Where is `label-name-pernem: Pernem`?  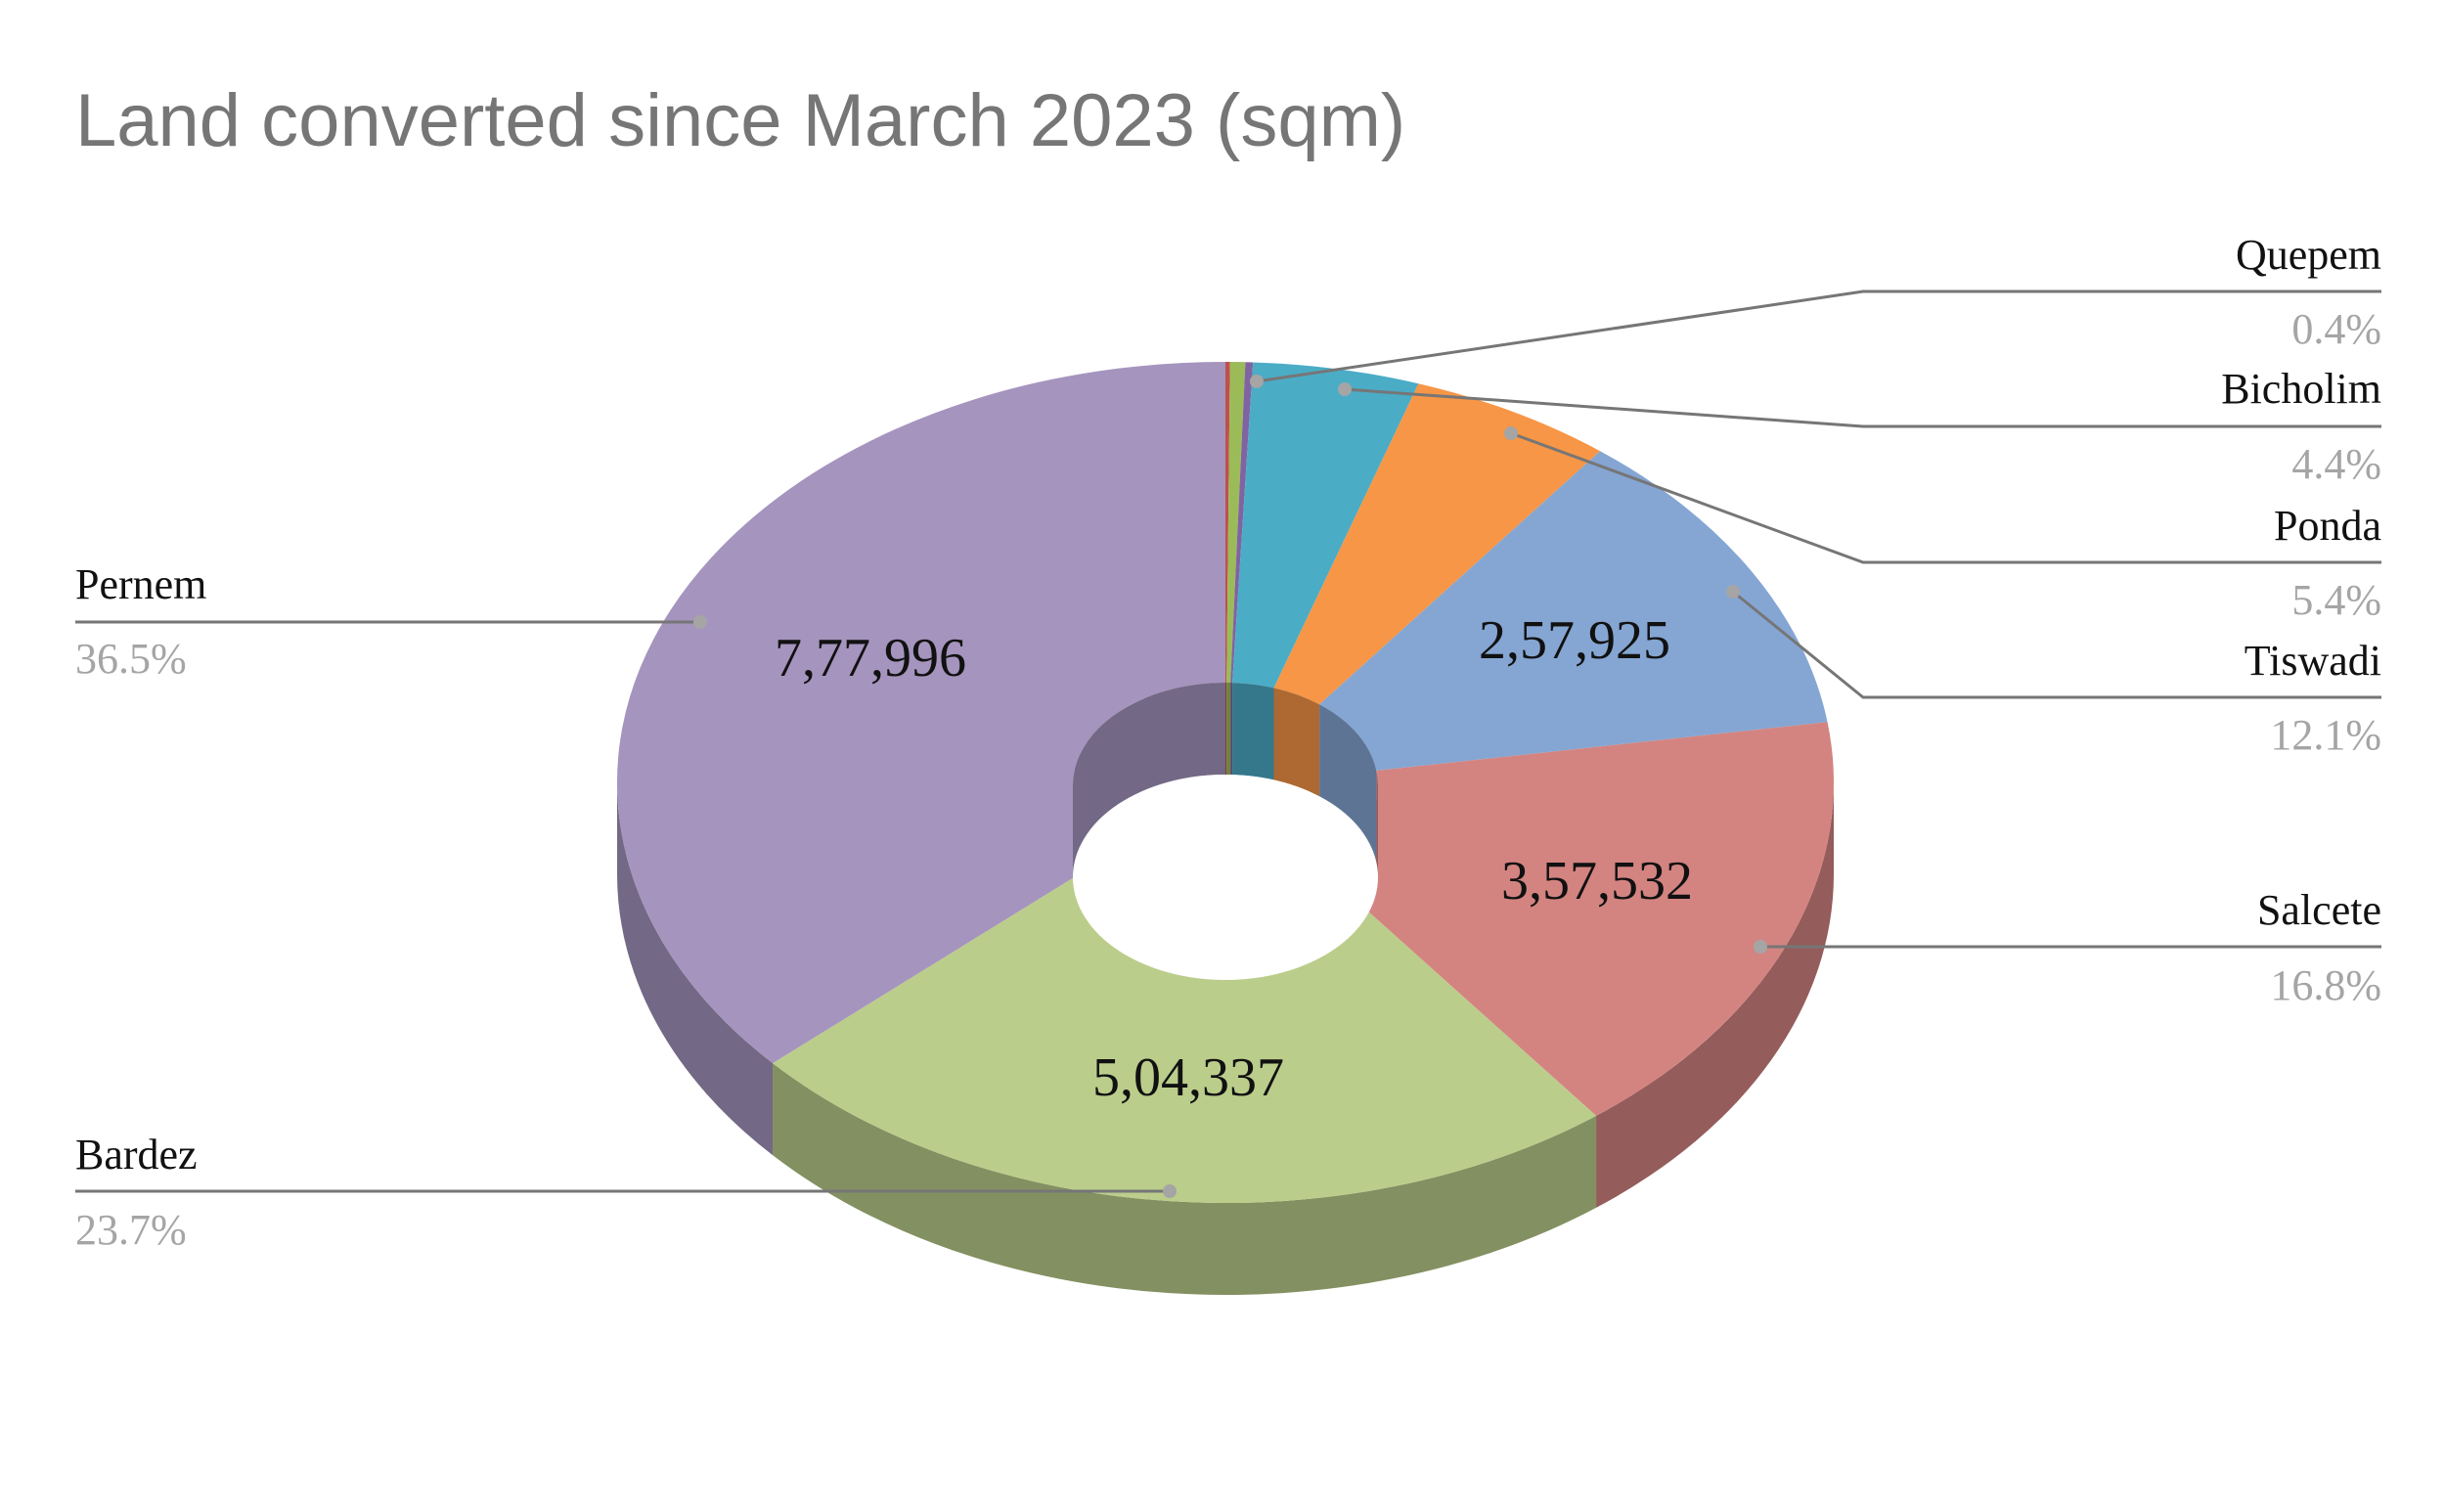
label-name-pernem: Pernem is located at coordinates (140, 584).